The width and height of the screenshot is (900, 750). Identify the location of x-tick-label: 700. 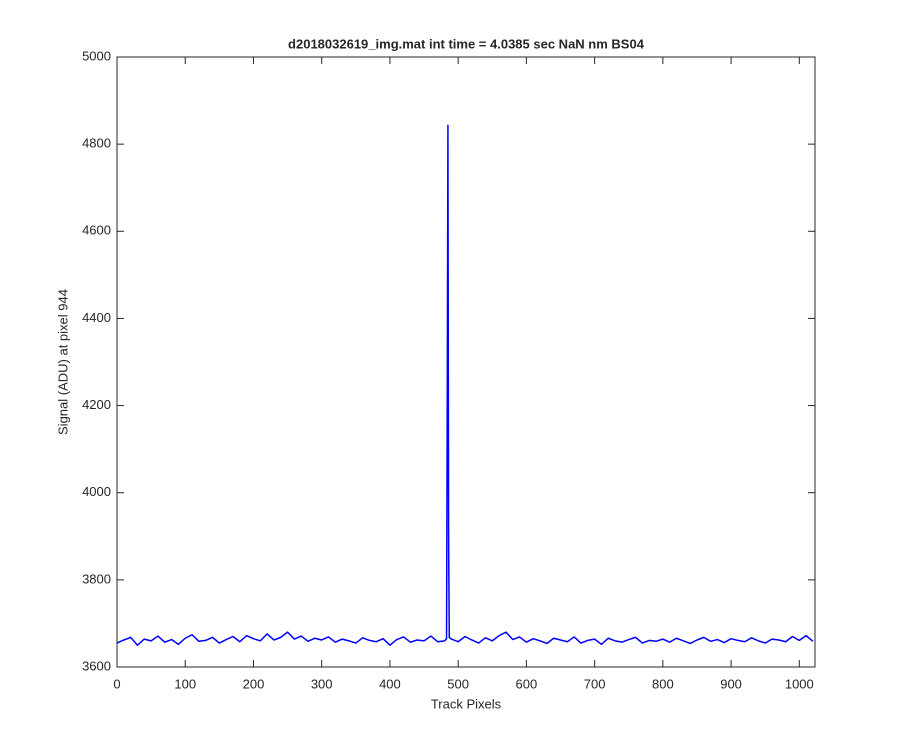
(595, 683).